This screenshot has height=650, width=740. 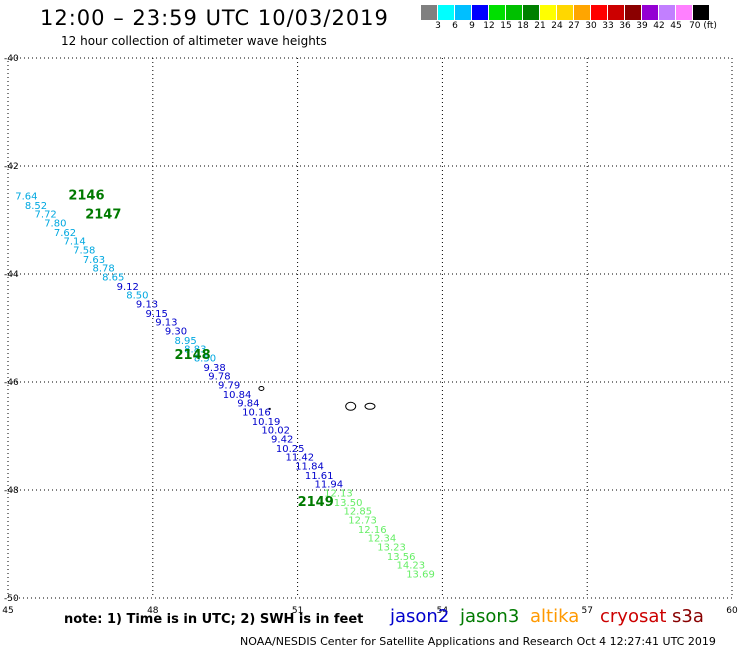 What do you see at coordinates (319, 476) in the screenshot?
I see `wave-height-value: 11.61` at bounding box center [319, 476].